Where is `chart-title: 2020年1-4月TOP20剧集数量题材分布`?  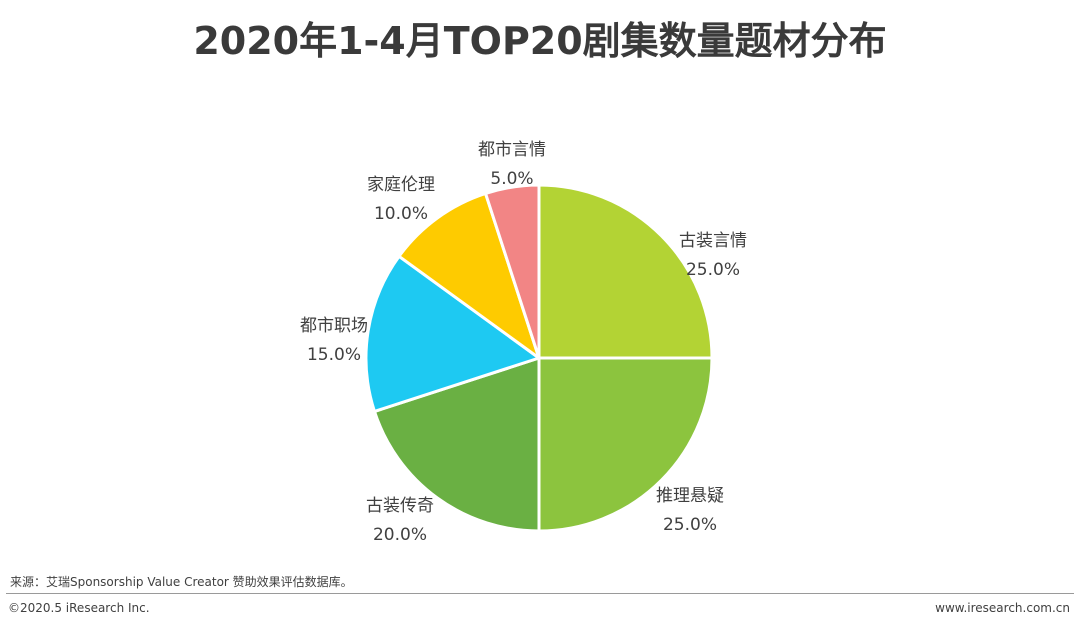 chart-title: 2020年1-4月TOP20剧集数量题材分布 is located at coordinates (540, 41).